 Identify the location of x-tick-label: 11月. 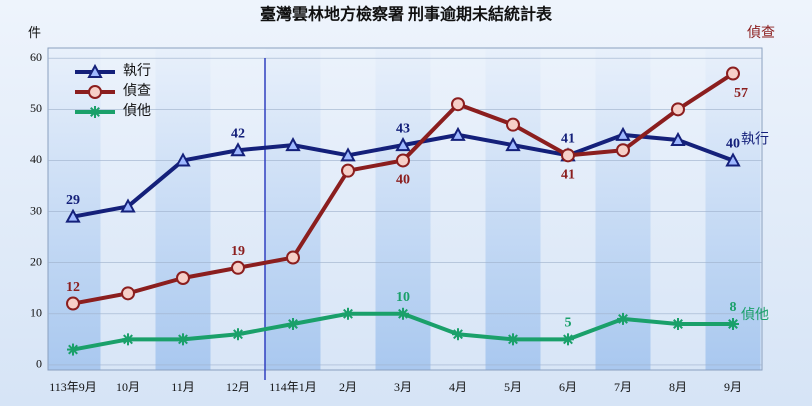
(183, 387).